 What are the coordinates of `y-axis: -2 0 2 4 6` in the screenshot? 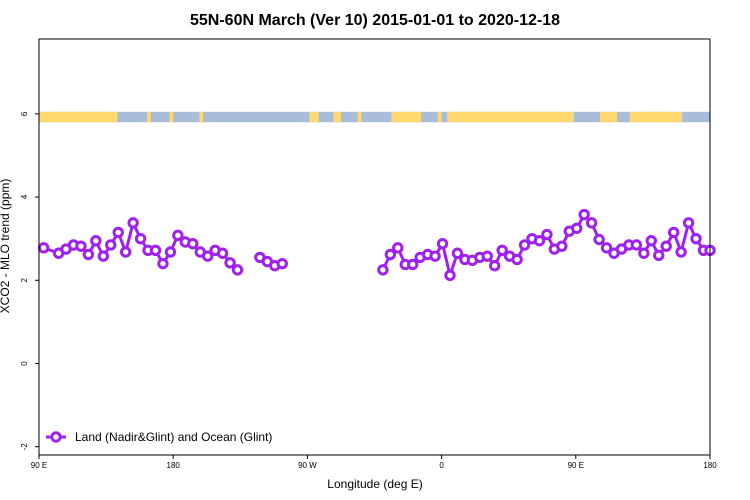 It's located at (29, 280).